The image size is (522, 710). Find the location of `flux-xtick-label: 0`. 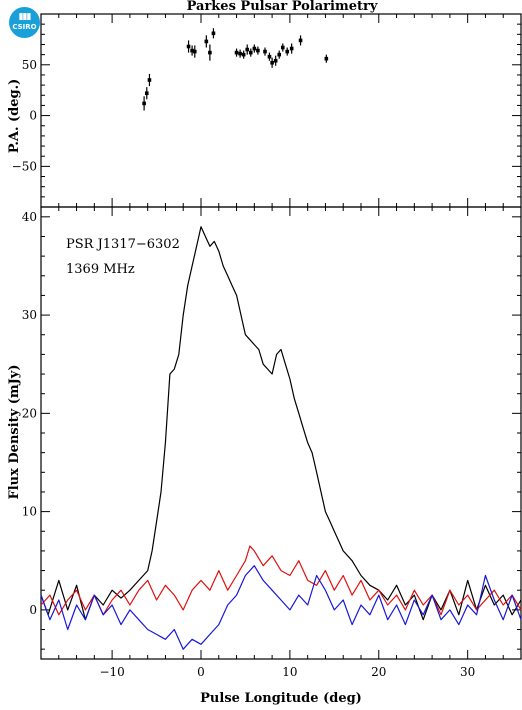

flux-xtick-label: 0 is located at coordinates (201, 672).